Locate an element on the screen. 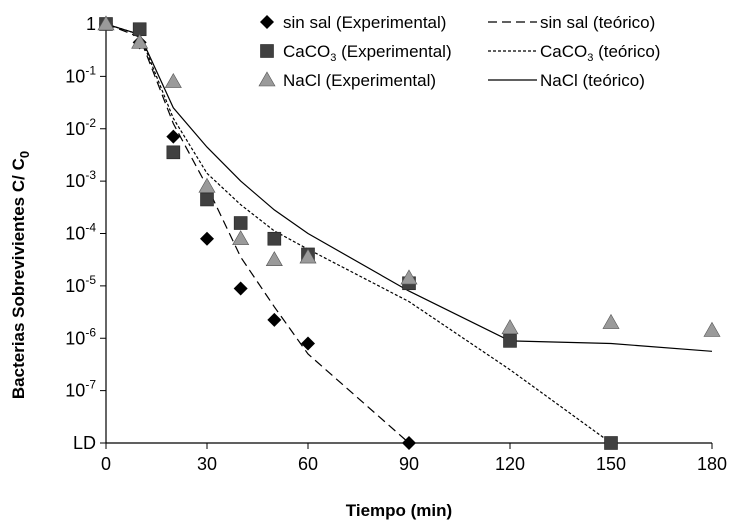 The image size is (732, 522). legend-label: CaCO3 (Experimental) is located at coordinates (367, 53).